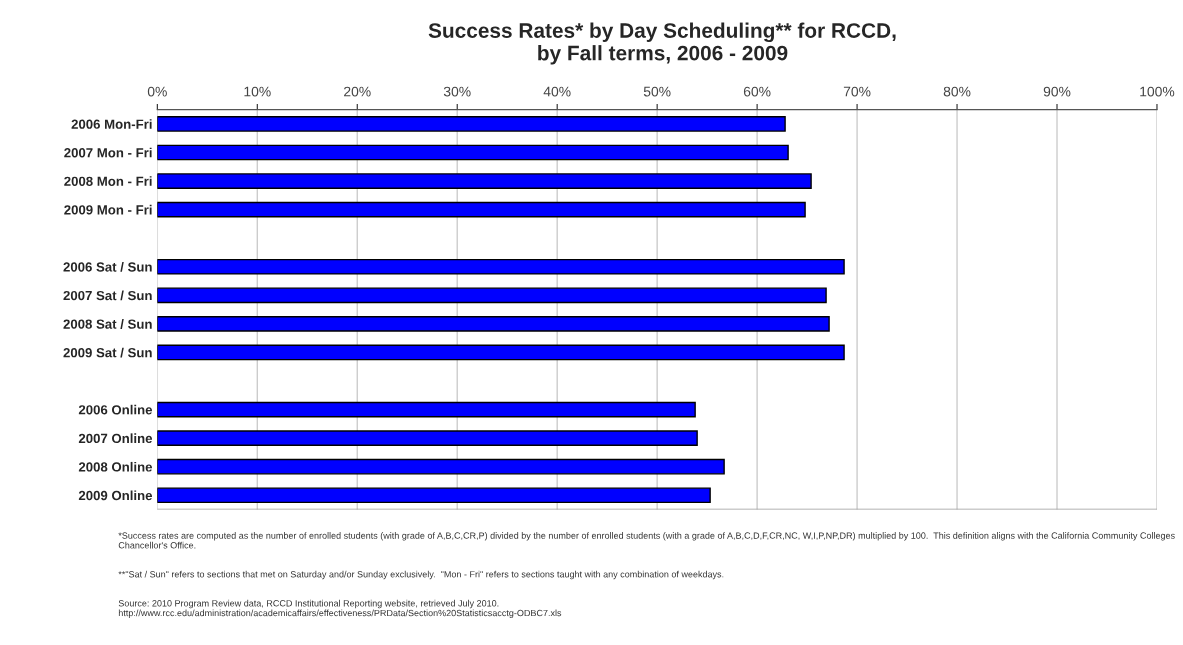  Describe the element at coordinates (457, 91) in the screenshot. I see `x-tick-label: 30%` at that location.